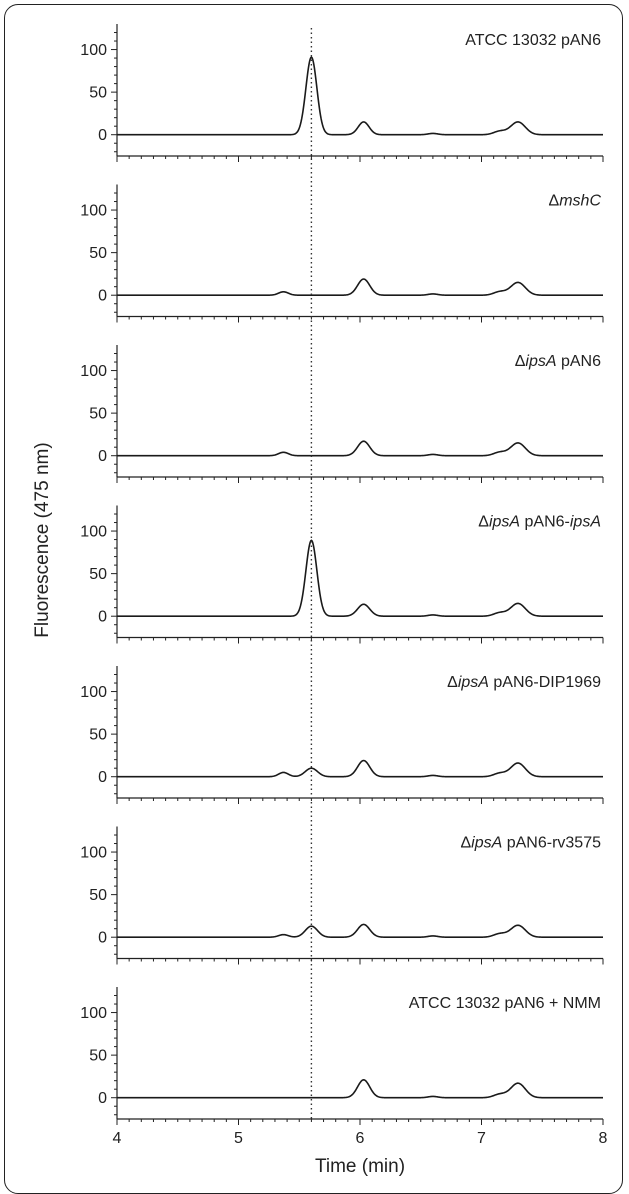  I want to click on x-tick-label: 5, so click(238, 1138).